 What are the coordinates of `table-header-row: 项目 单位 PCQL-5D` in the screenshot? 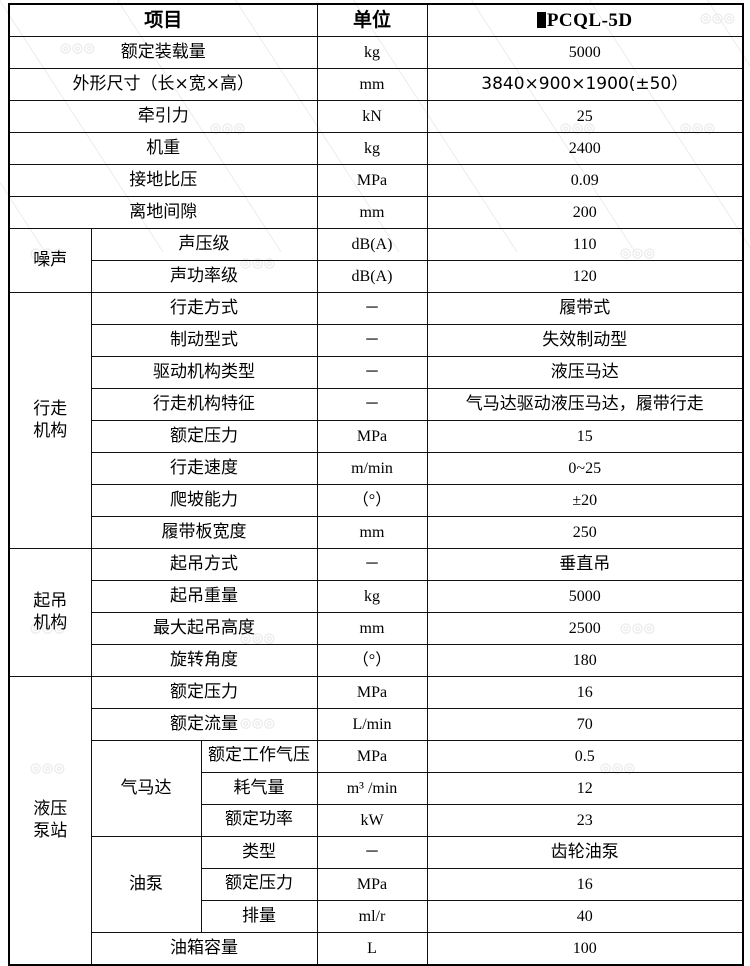 It's located at (376, 20).